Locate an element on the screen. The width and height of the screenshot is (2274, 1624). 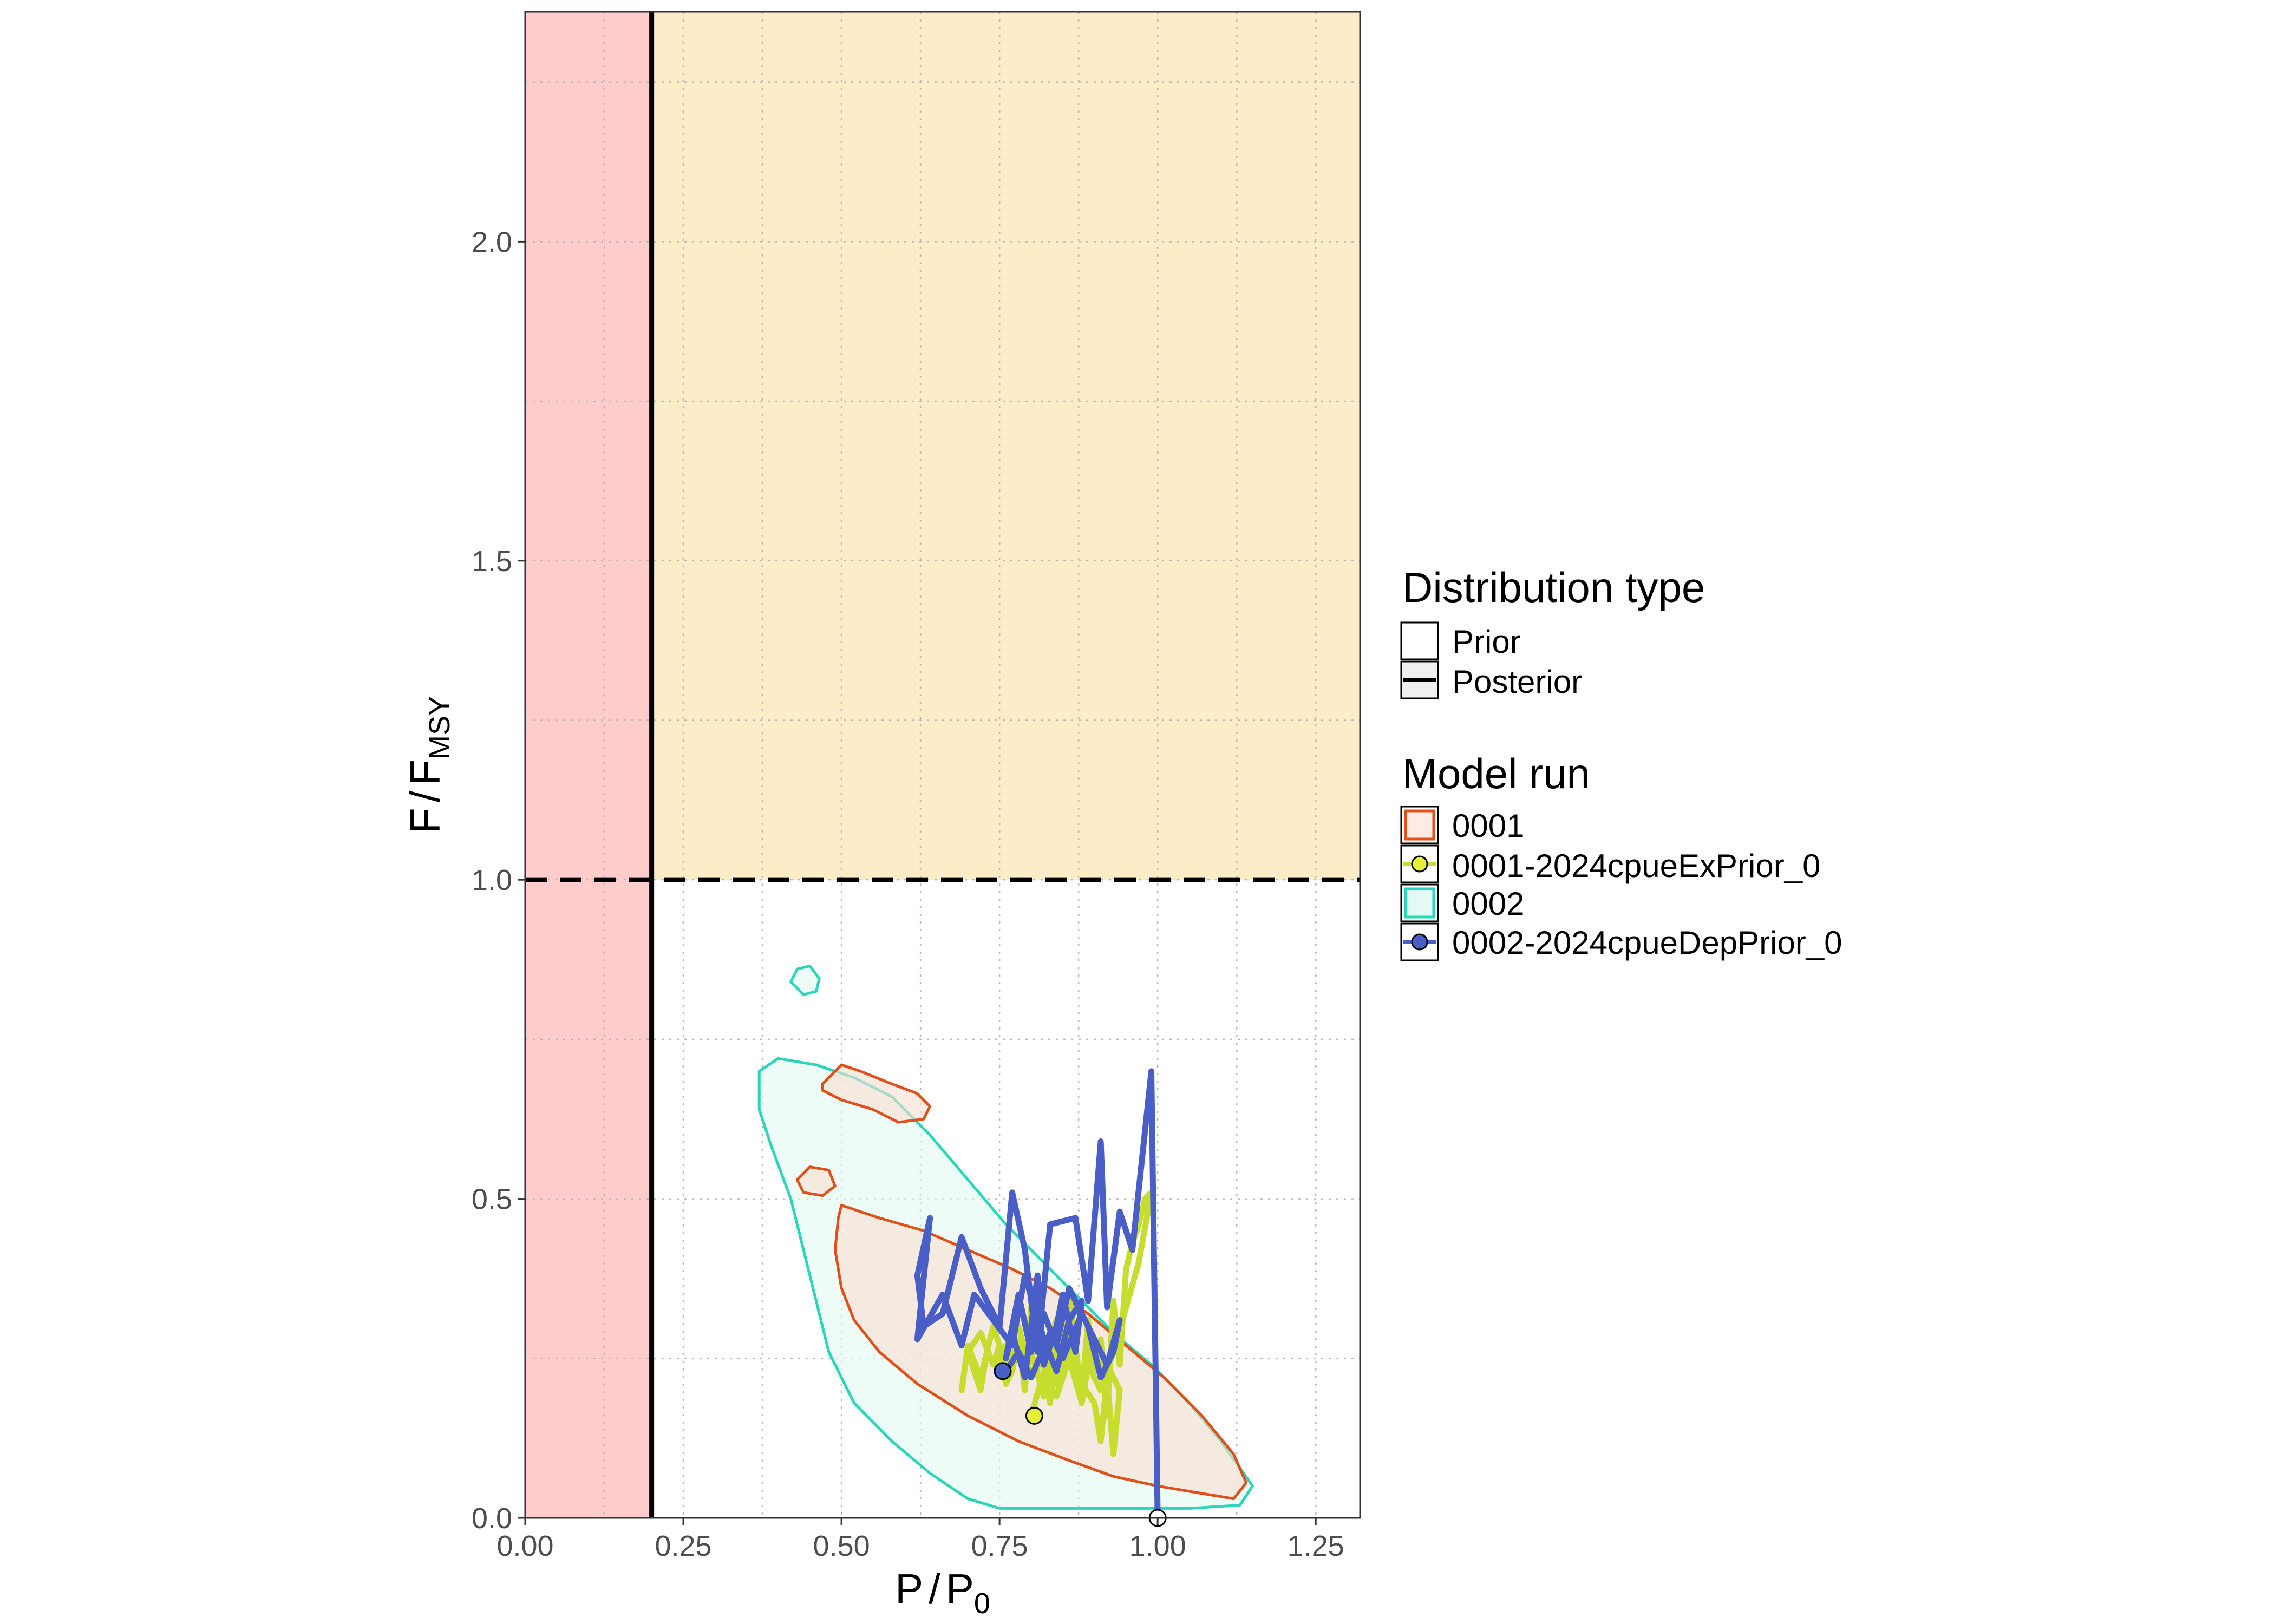
legend-label-0002-cpuedep: 0002-2024cpueDepPrior_0 is located at coordinates (1647, 943).